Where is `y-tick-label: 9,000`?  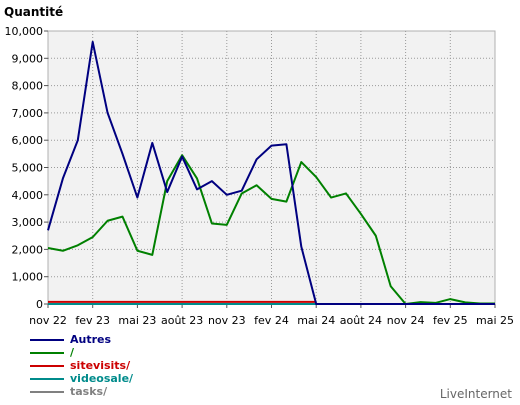
y-tick-label: 9,000 is located at coordinates (28, 58).